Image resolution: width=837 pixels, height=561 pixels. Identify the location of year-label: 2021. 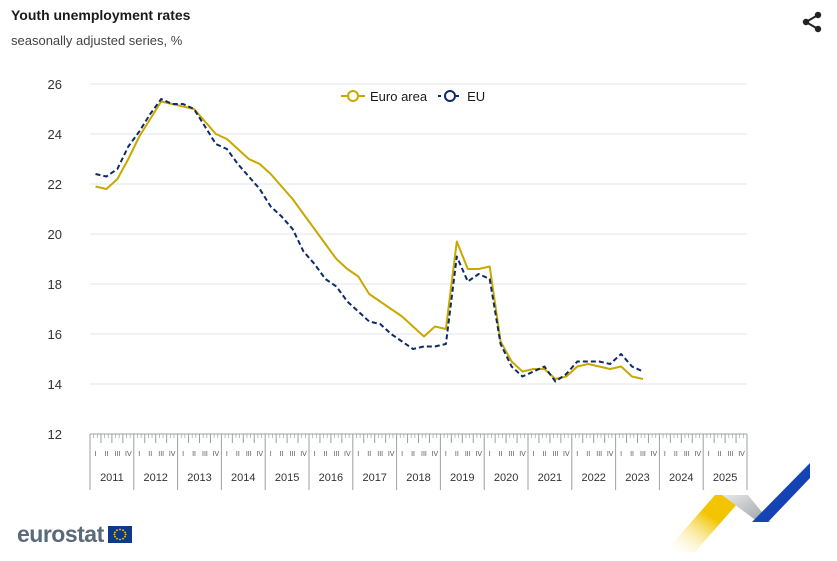
(550, 478).